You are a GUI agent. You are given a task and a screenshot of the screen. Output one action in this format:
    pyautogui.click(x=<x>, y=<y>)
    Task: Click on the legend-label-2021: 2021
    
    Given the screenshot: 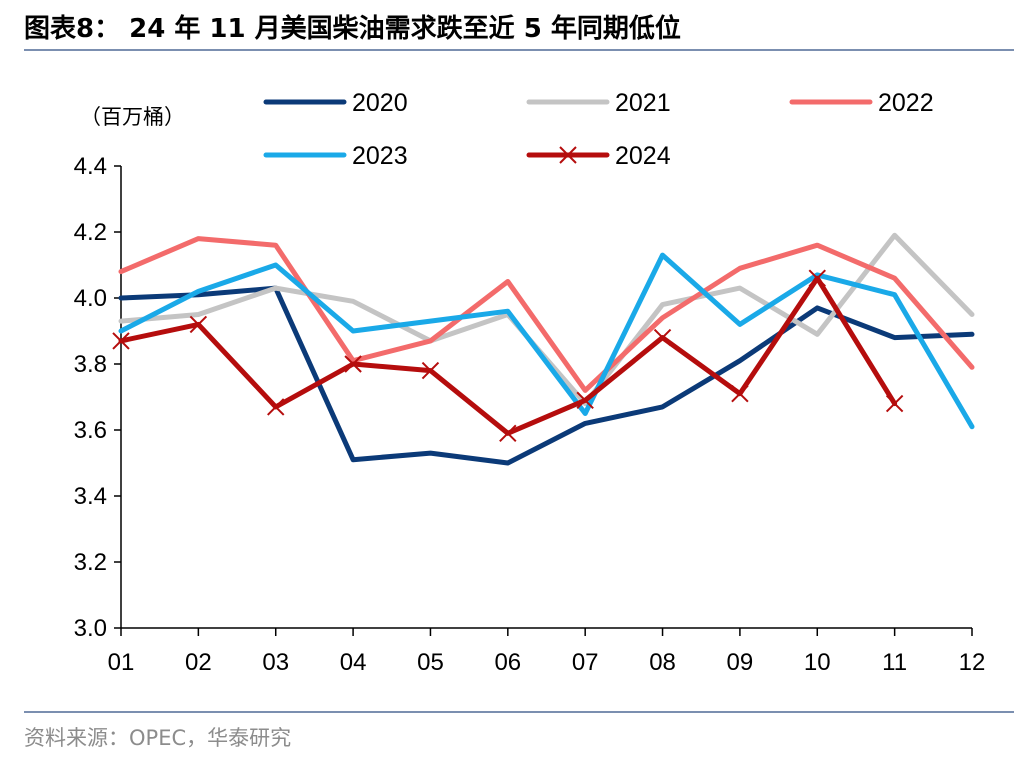 What is the action you would take?
    pyautogui.click(x=643, y=103)
    